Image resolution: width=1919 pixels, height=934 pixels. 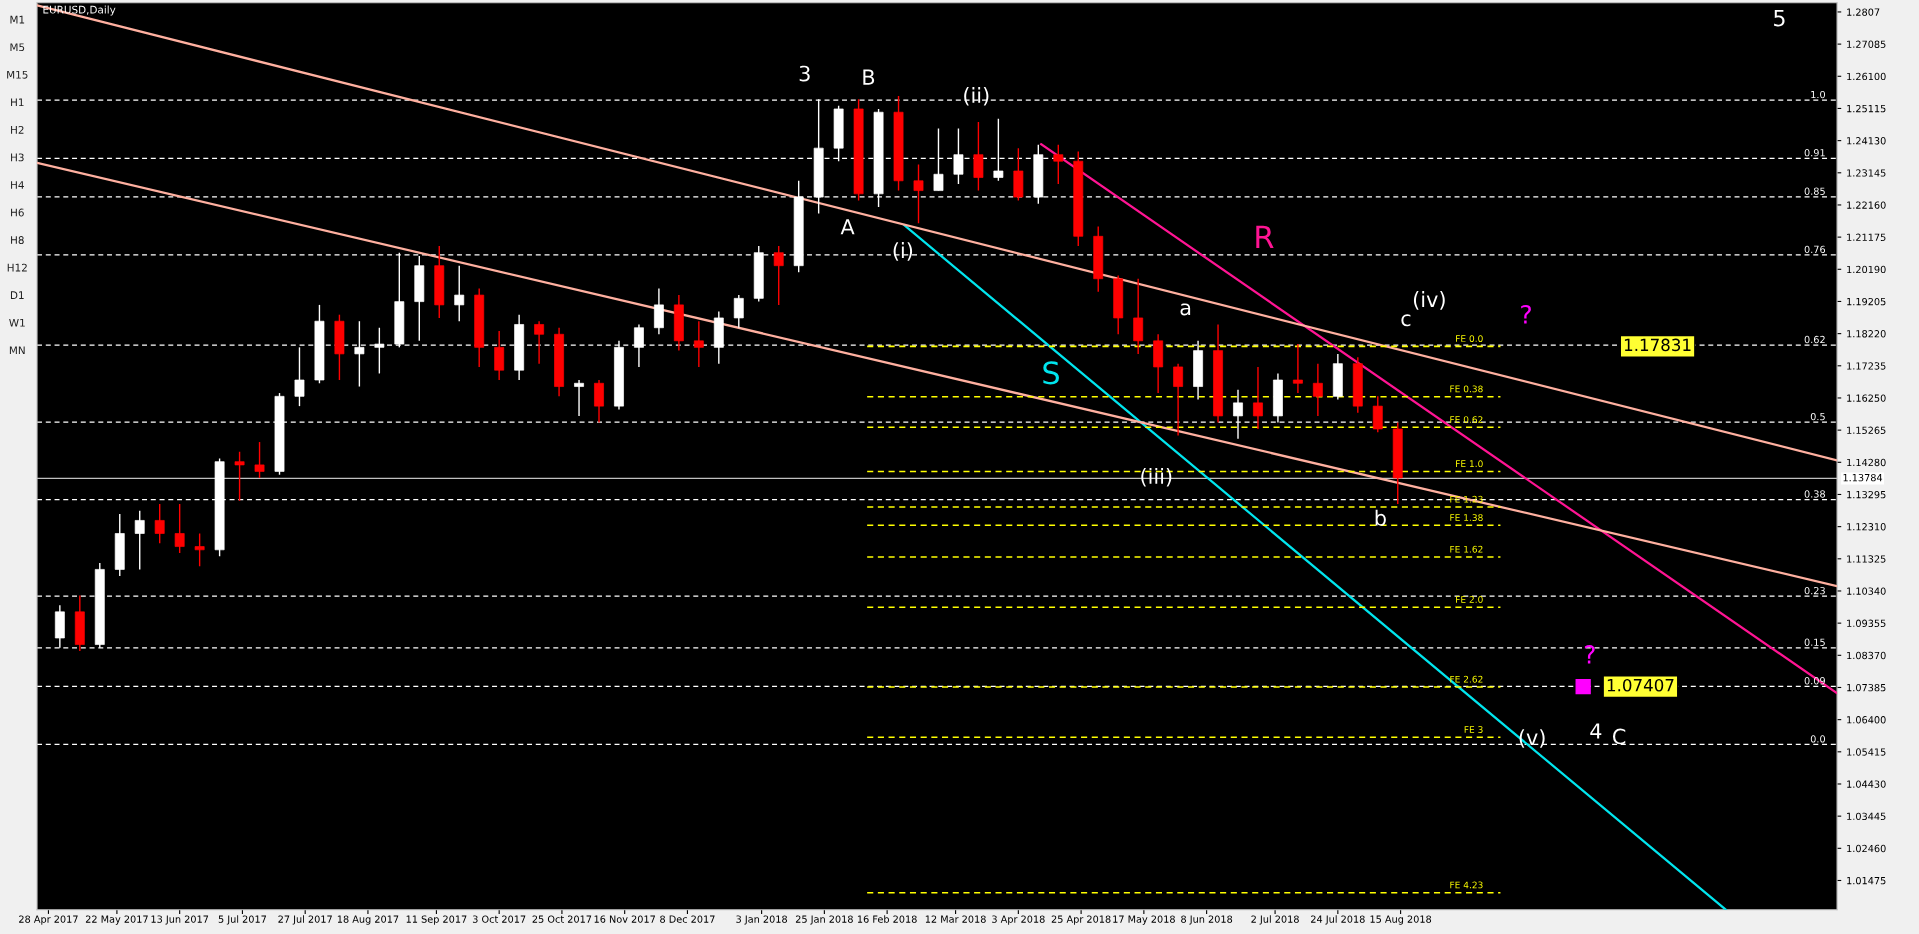 What do you see at coordinates (1265, 236) in the screenshot?
I see `annotation: R` at bounding box center [1265, 236].